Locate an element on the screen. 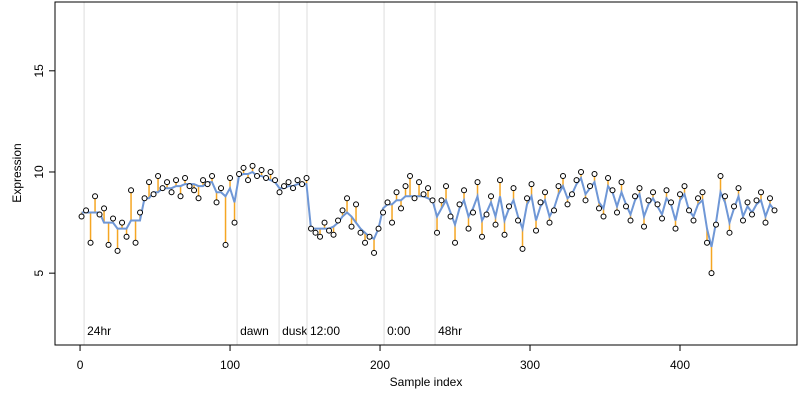 This screenshot has width=800, height=400. marker-label: dawn is located at coordinates (254, 331).